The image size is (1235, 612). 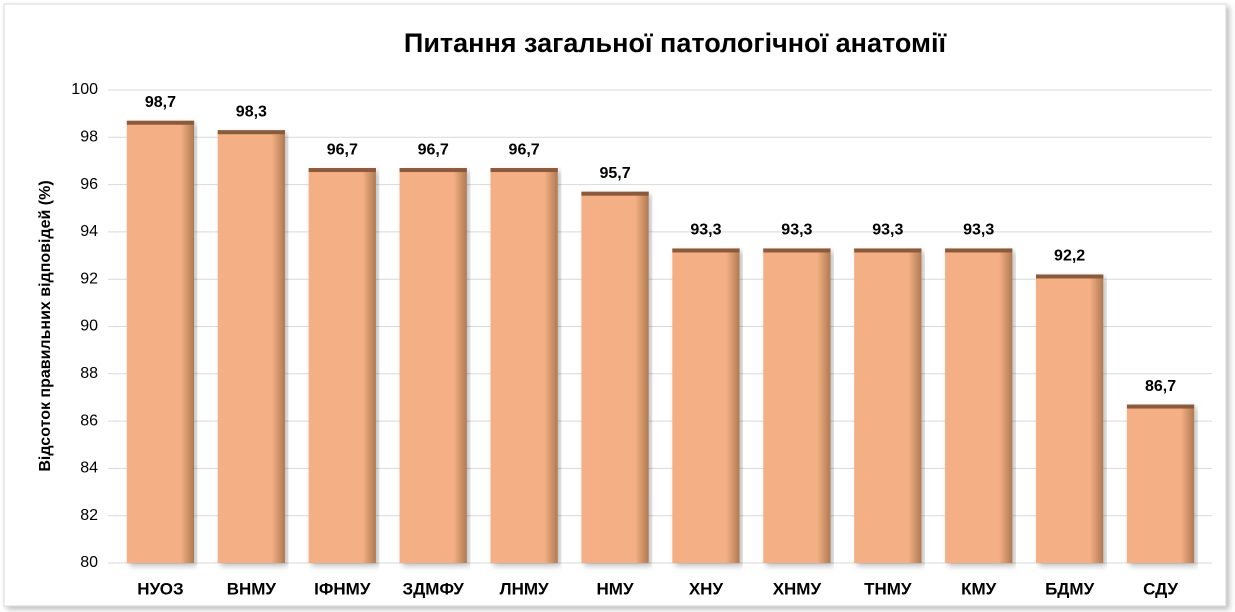 What do you see at coordinates (89, 468) in the screenshot?
I see `y-tick-label: 84` at bounding box center [89, 468].